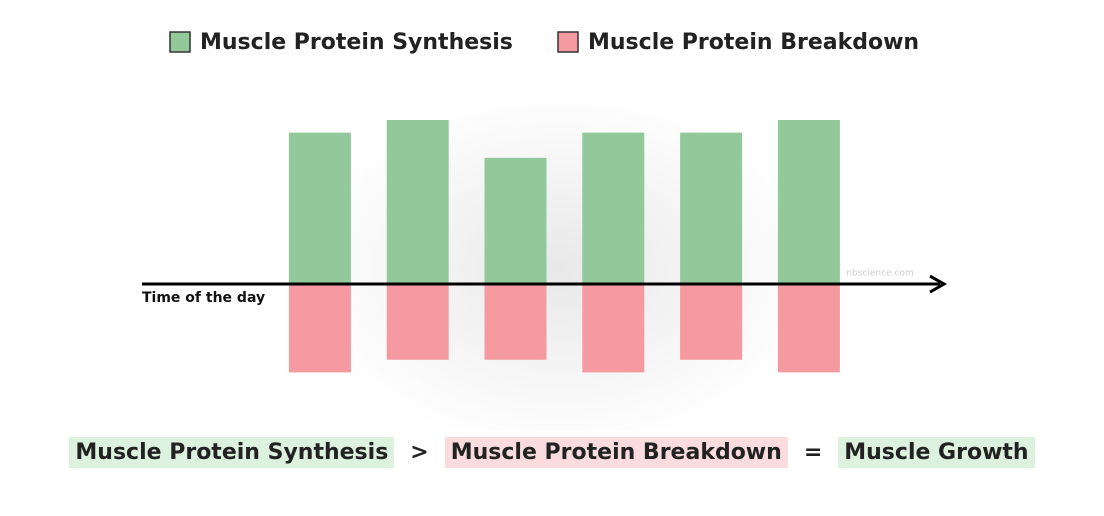 The height and width of the screenshot is (516, 1104). Describe the element at coordinates (938, 284) in the screenshot. I see `x-axis-arrow` at that location.